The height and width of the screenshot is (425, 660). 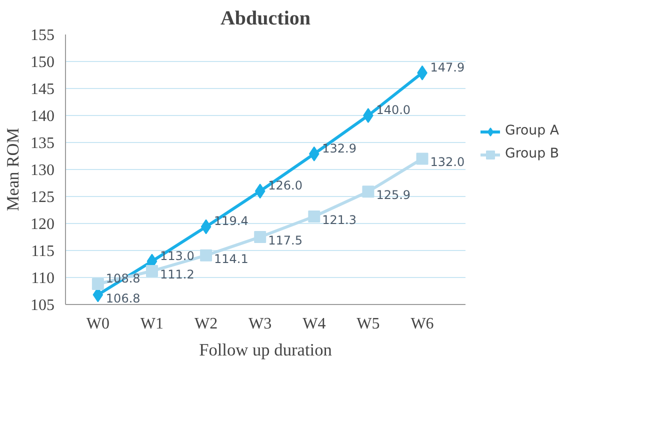 I want to click on data-label: 114.1, so click(x=231, y=259).